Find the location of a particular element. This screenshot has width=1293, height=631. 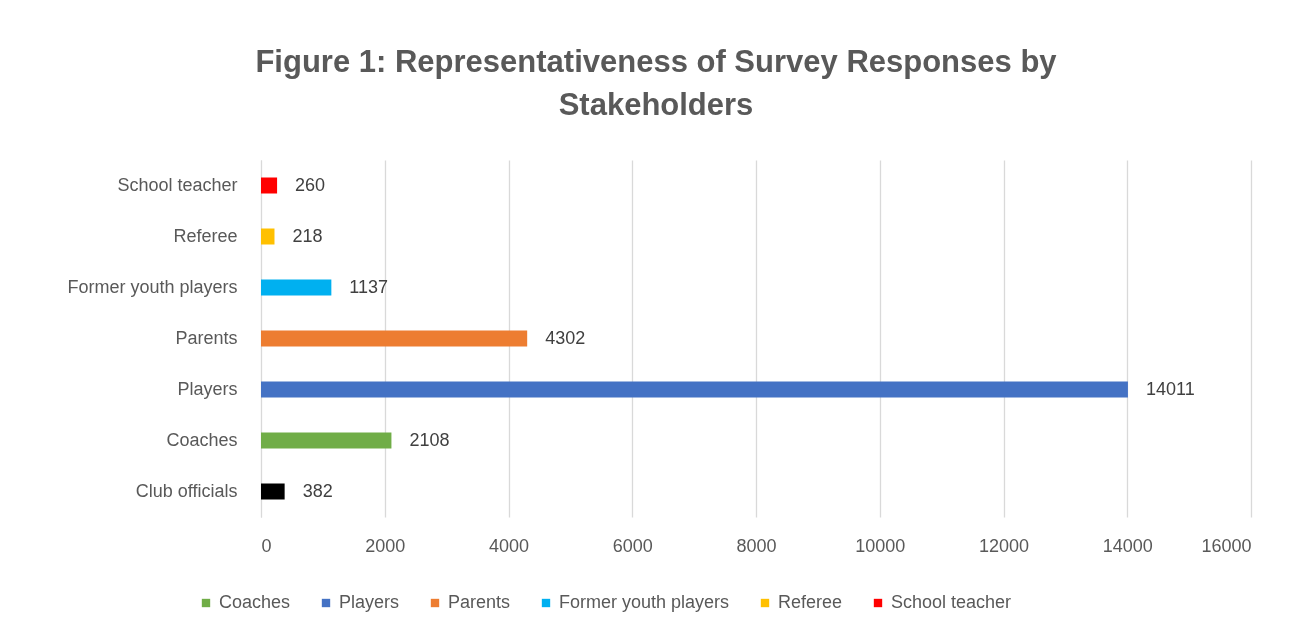

x-tick-label: 0 is located at coordinates (266, 545).